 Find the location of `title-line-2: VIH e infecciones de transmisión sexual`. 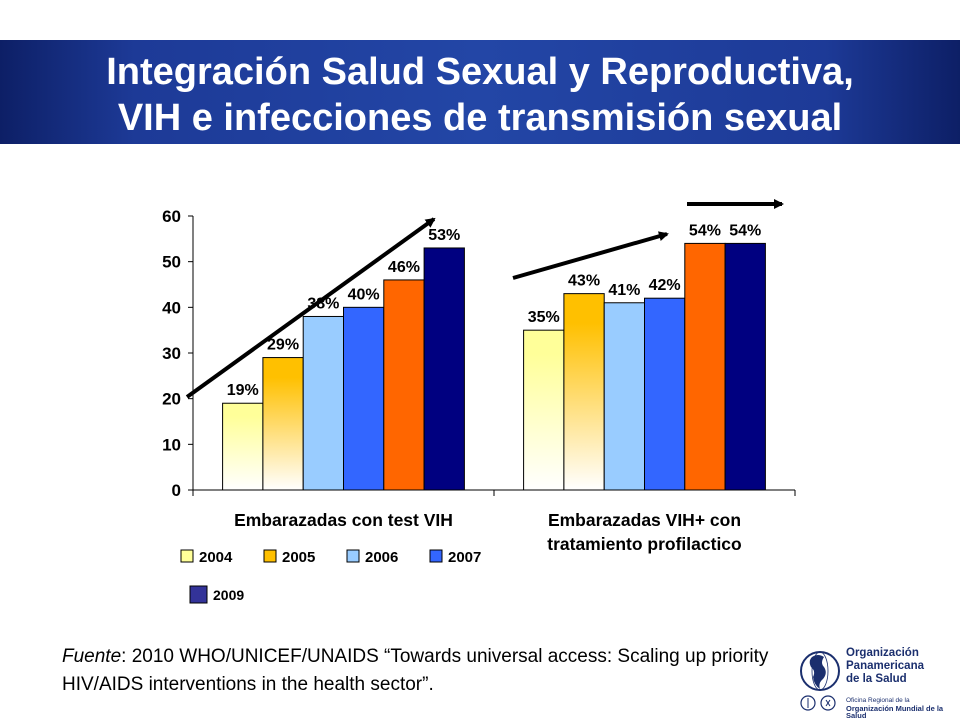

title-line-2: VIH e infecciones de transmisión sexual is located at coordinates (480, 118).